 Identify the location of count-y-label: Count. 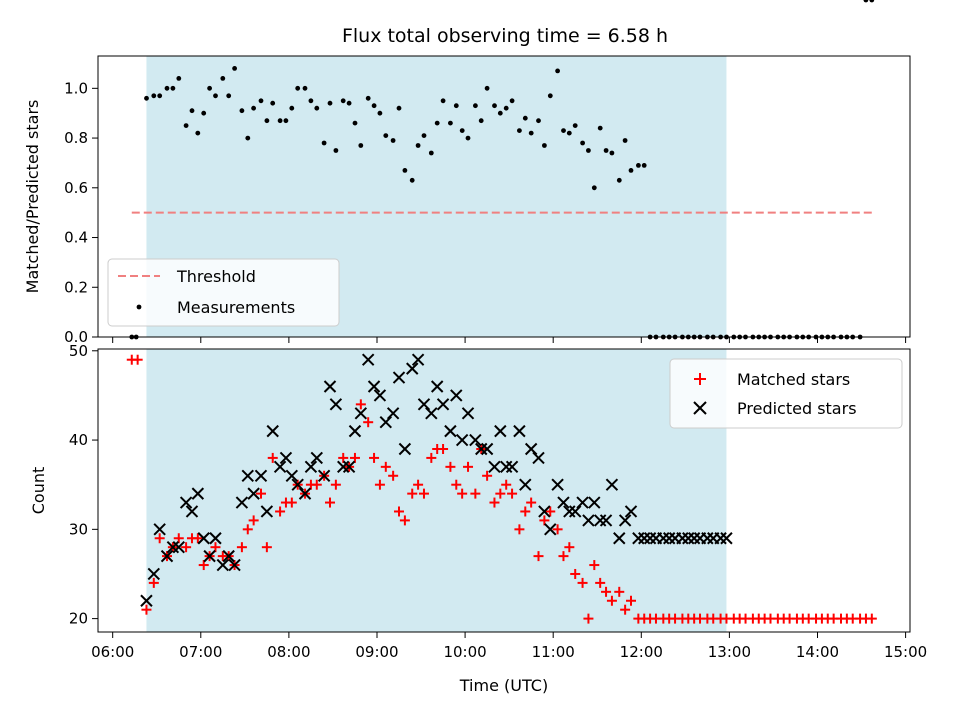
(38, 491).